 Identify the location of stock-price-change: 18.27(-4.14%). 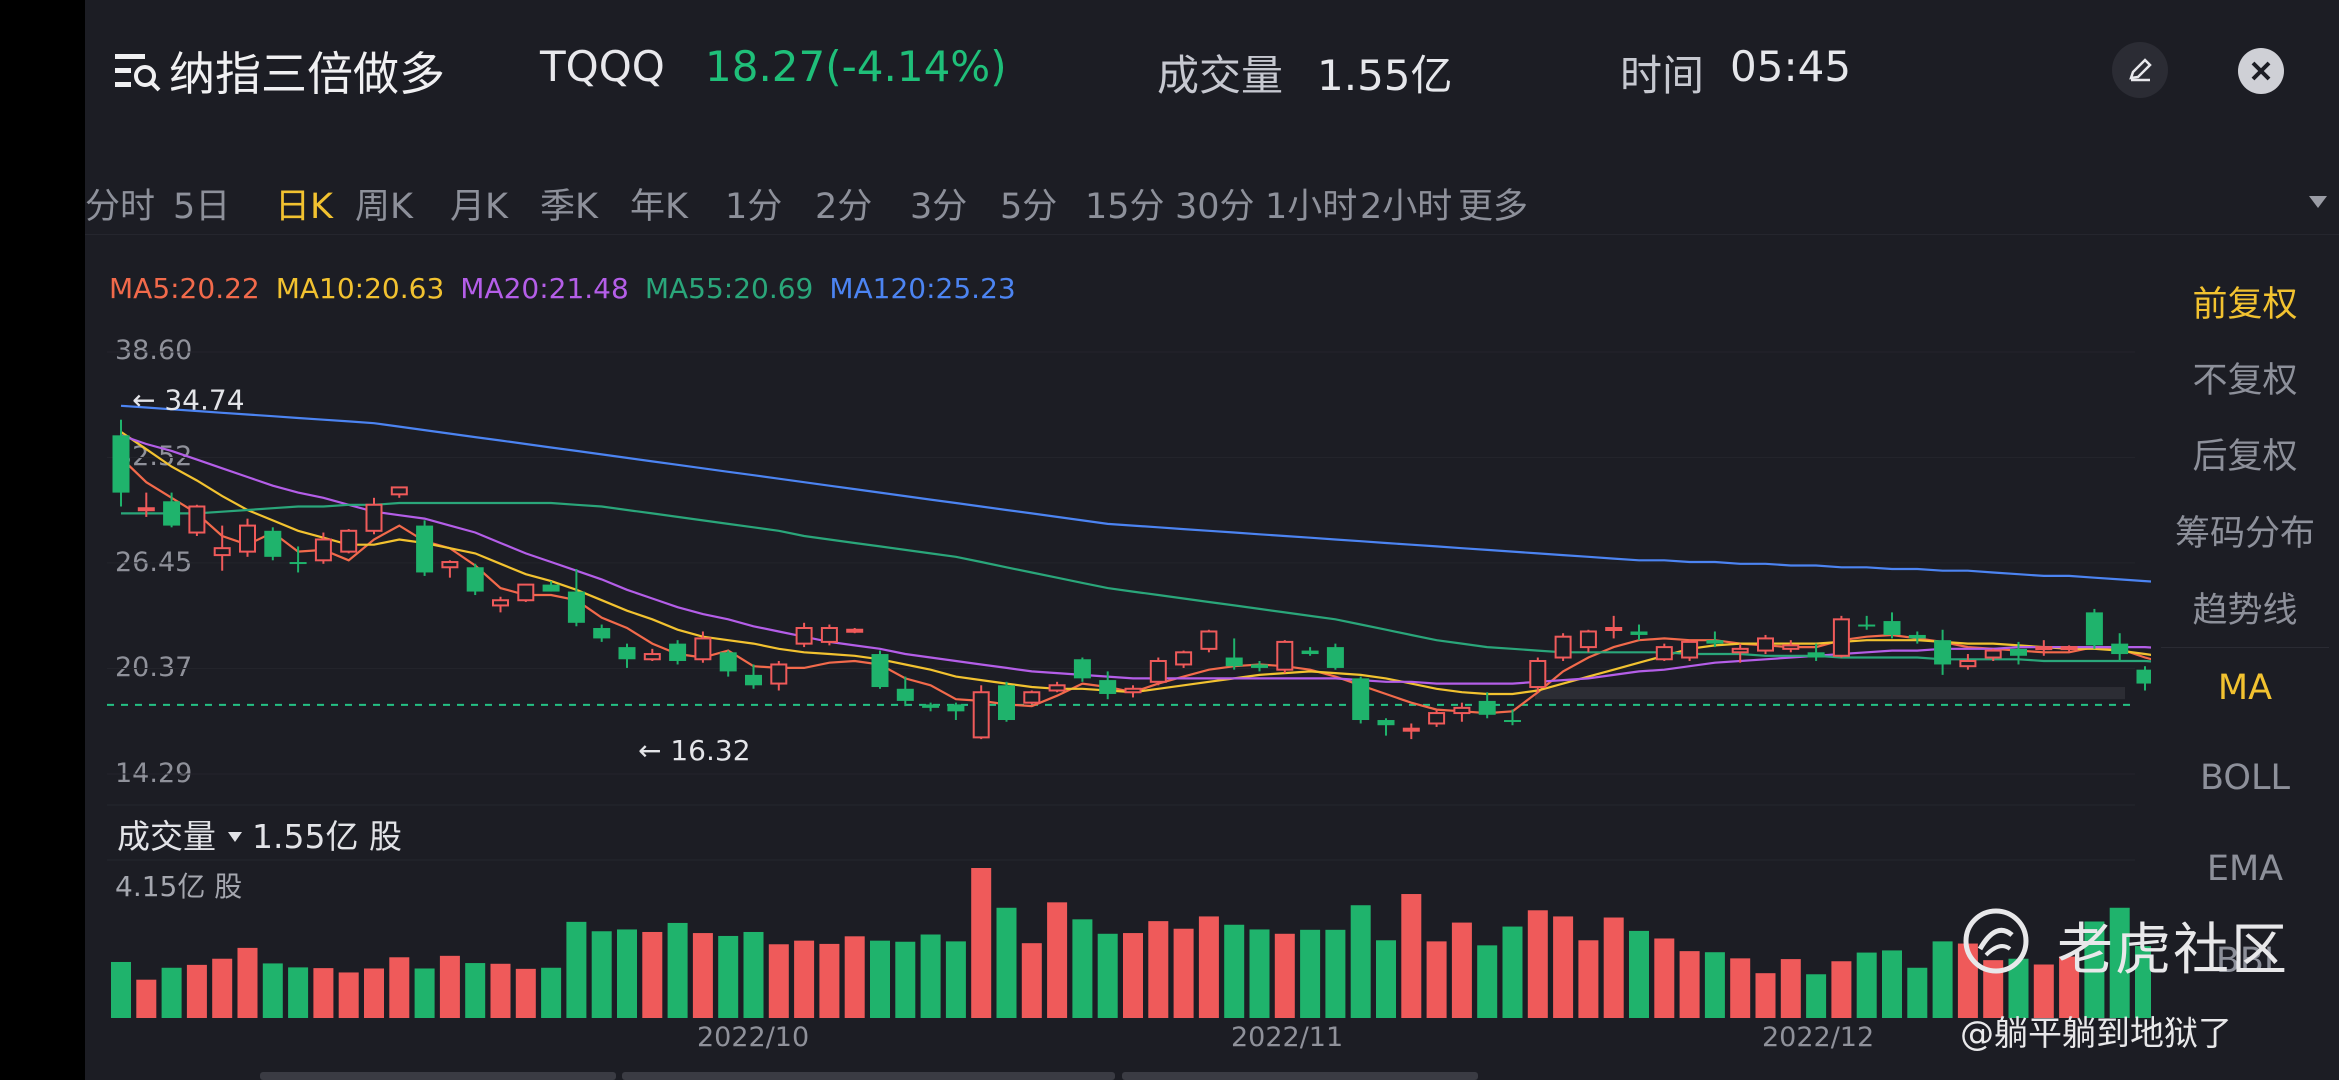
(856, 66).